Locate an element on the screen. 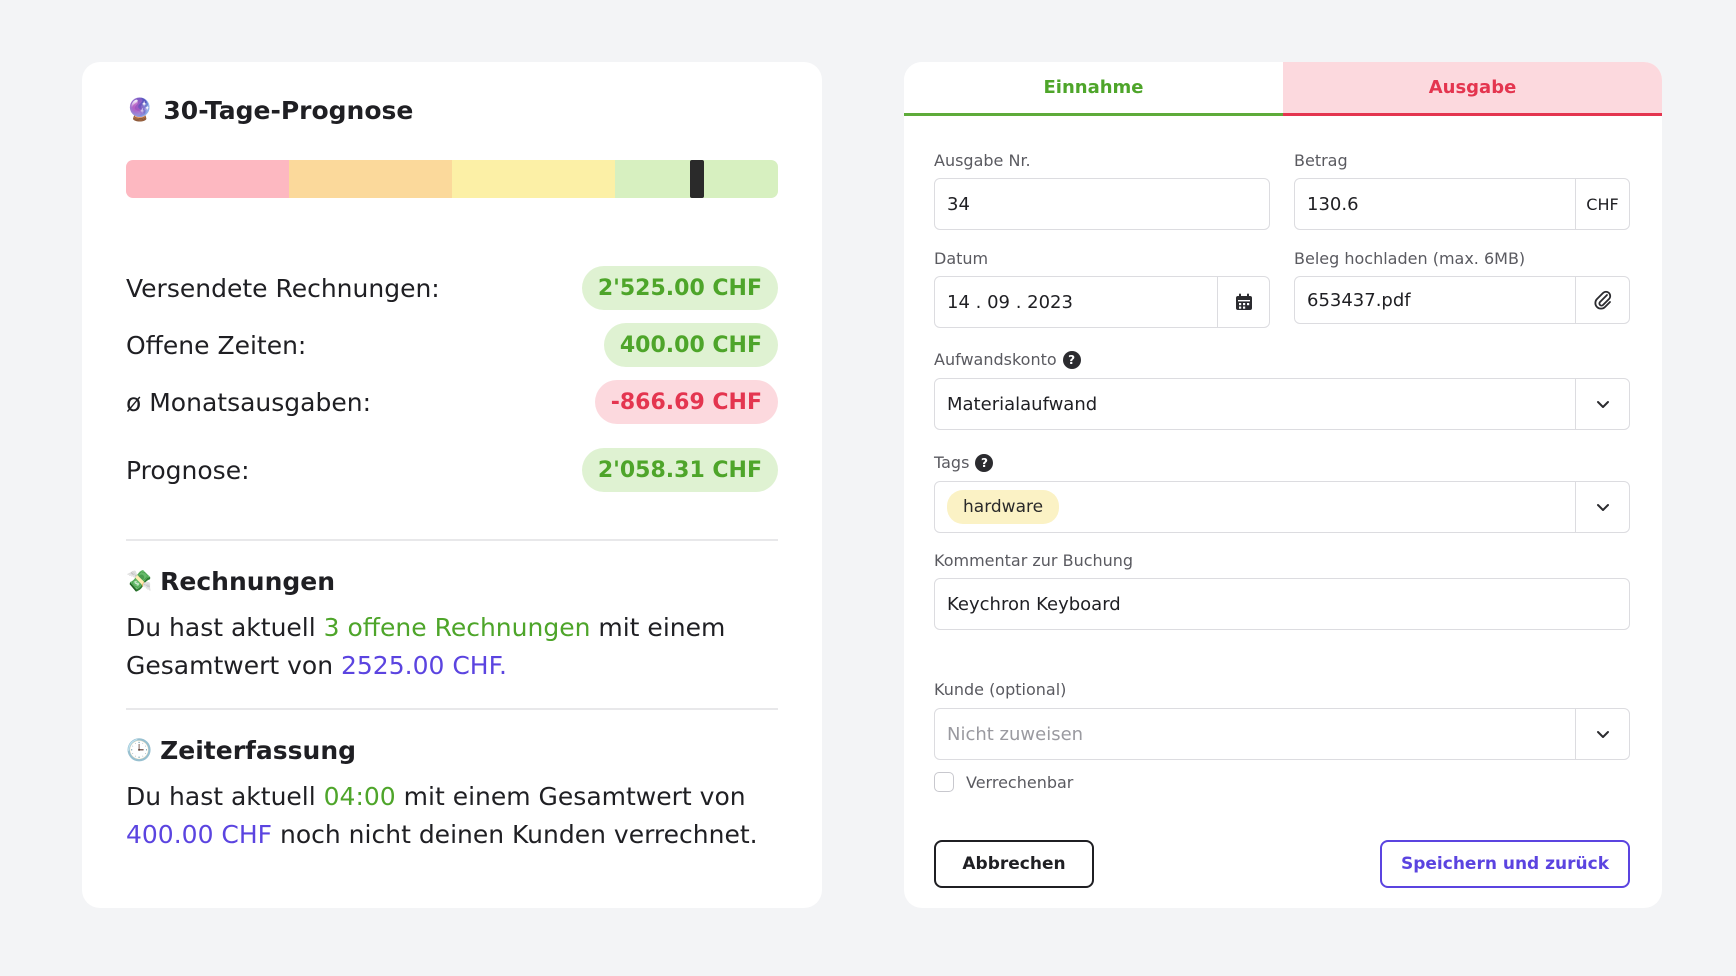 The width and height of the screenshot is (1736, 976). number-label: Ausgabe Nr. is located at coordinates (982, 160).